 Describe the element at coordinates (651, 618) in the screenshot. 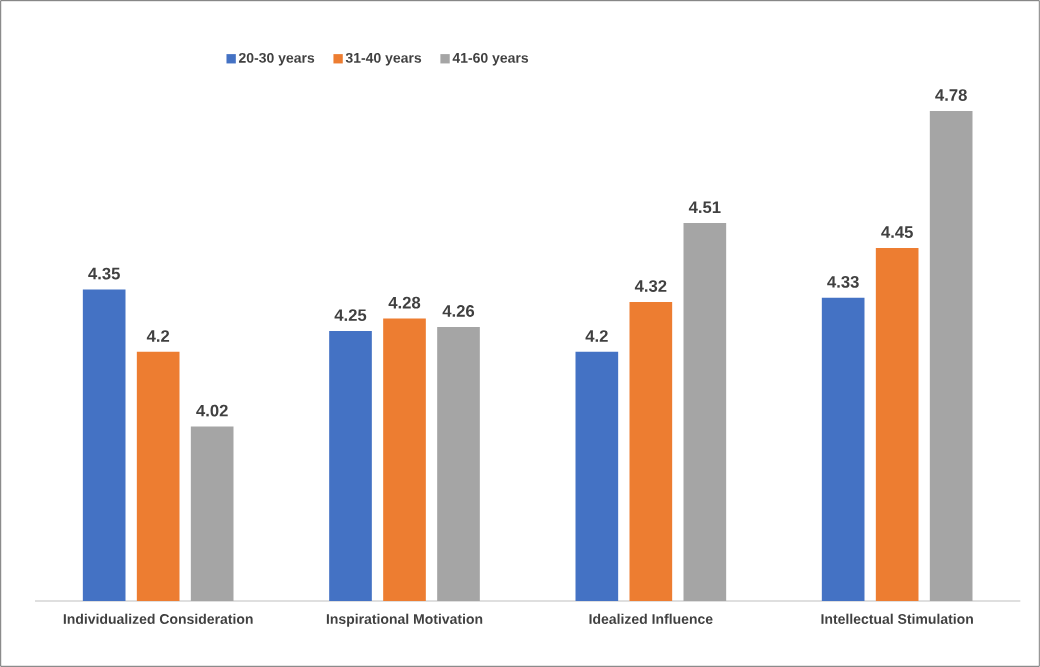

I see `x-tick-label: Idealized Influence` at that location.